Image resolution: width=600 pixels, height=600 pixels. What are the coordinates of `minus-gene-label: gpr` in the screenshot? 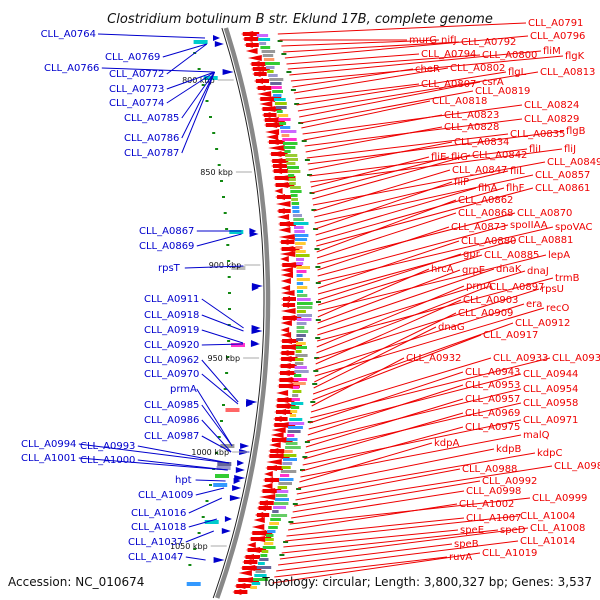 It's located at (472, 254).